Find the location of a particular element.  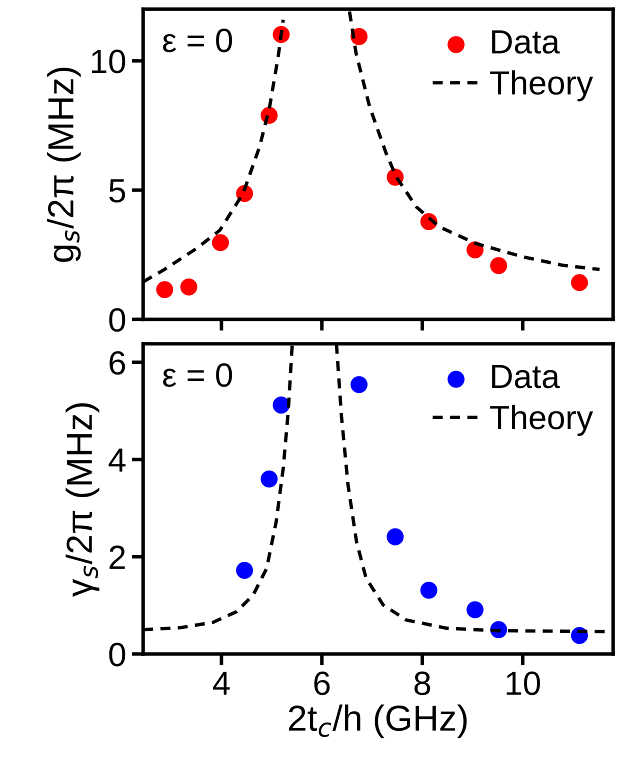

y-tick-label: 2 is located at coordinates (117, 557).